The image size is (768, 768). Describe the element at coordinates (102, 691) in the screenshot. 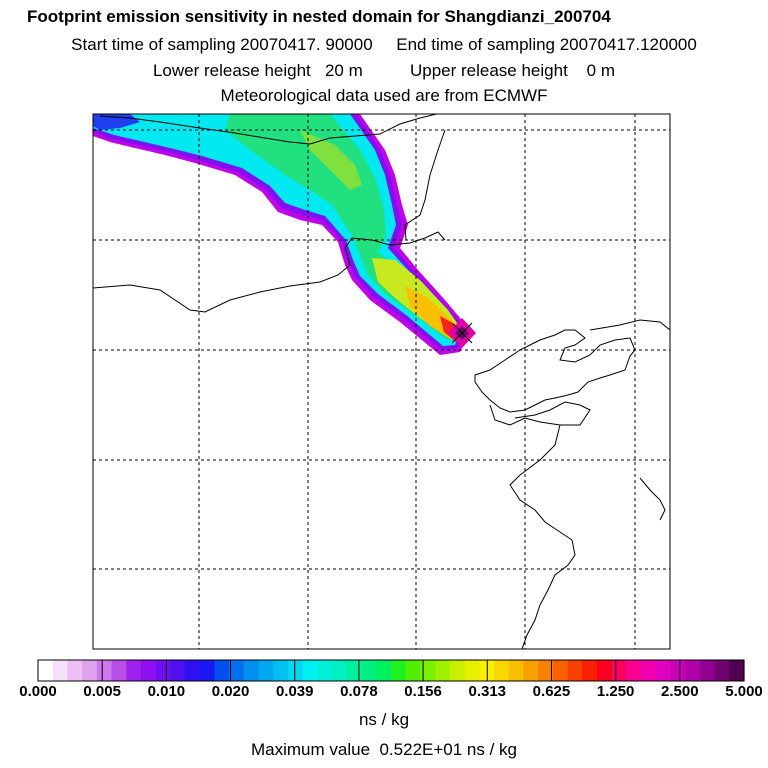

I see `colorbar-tick-label: 0.005` at that location.